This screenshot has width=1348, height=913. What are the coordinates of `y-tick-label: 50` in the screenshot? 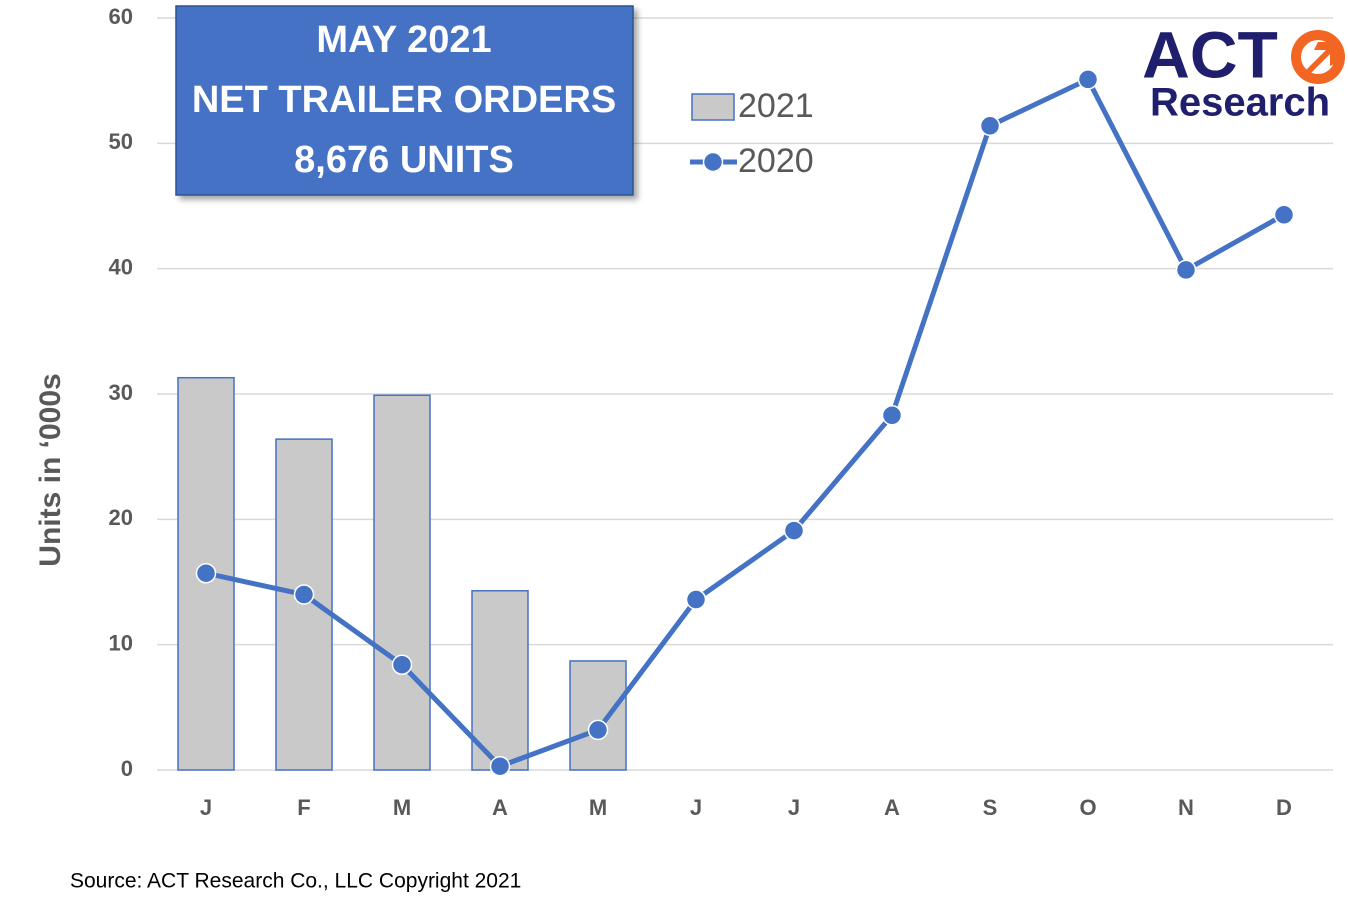 It's located at (121, 141).